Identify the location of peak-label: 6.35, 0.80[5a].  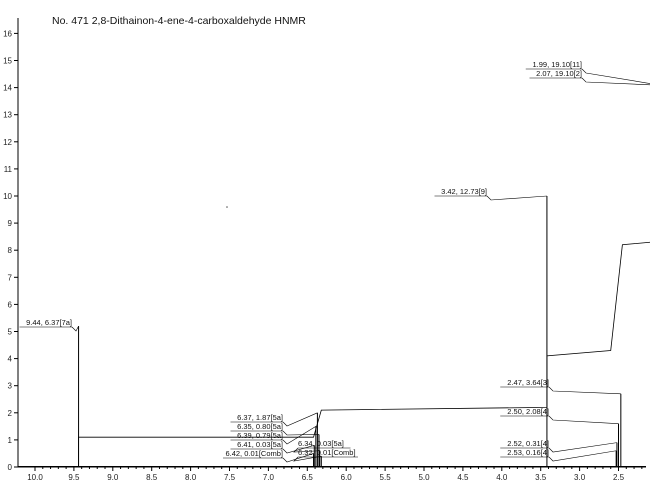
(260, 426).